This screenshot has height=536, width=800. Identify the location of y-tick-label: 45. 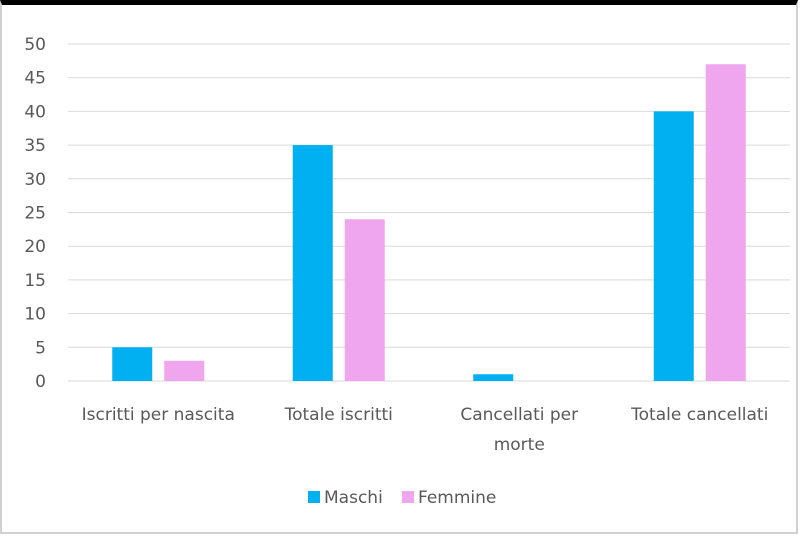
(35, 79).